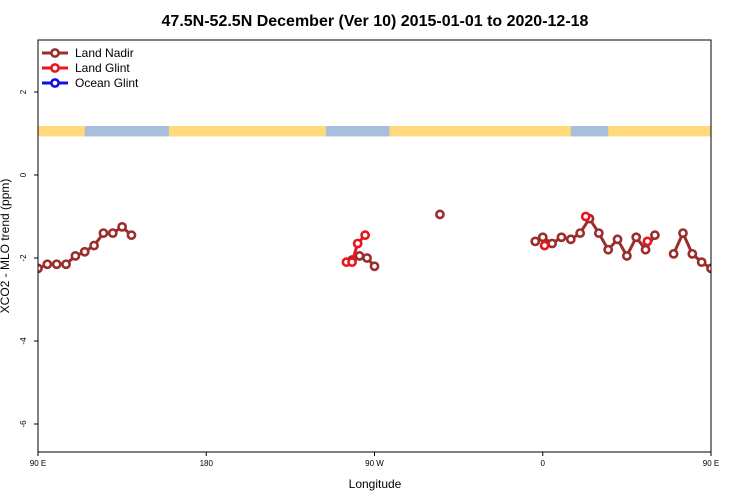 Image resolution: width=750 pixels, height=500 pixels. What do you see at coordinates (102, 68) in the screenshot?
I see `legend-label-1: Land Glint` at bounding box center [102, 68].